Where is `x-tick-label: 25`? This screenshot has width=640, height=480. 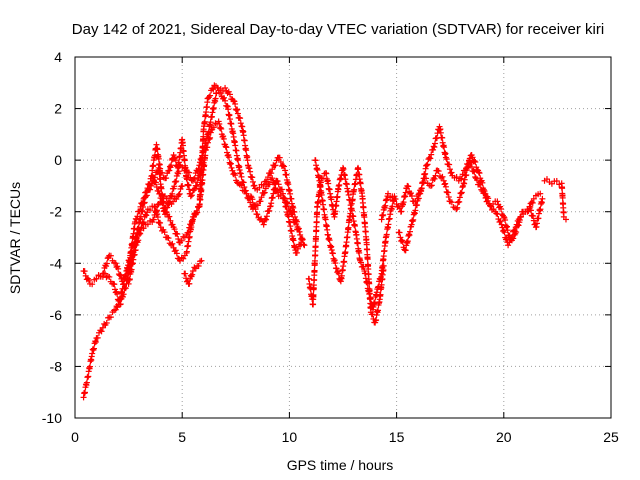
x-tick-label: 25 is located at coordinates (611, 437).